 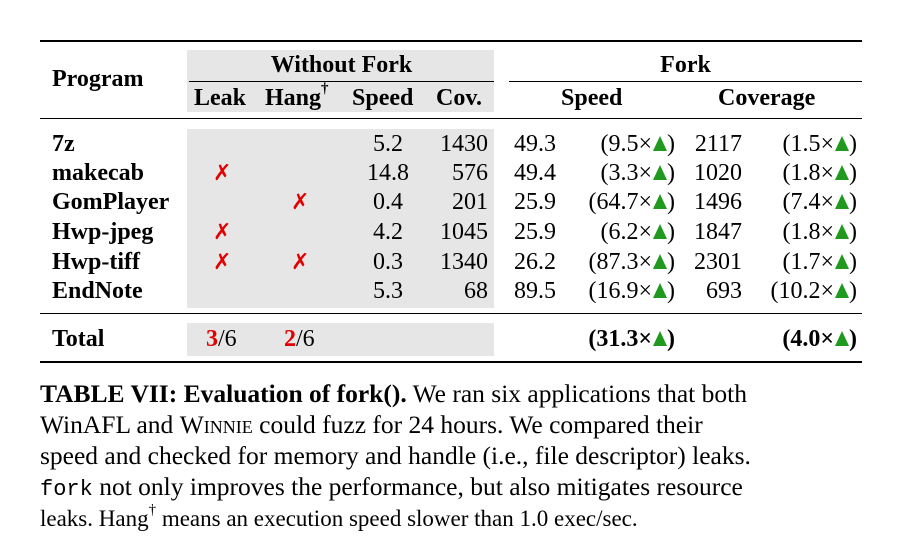 What do you see at coordinates (464, 262) in the screenshot?
I see `row-cov: 1340` at bounding box center [464, 262].